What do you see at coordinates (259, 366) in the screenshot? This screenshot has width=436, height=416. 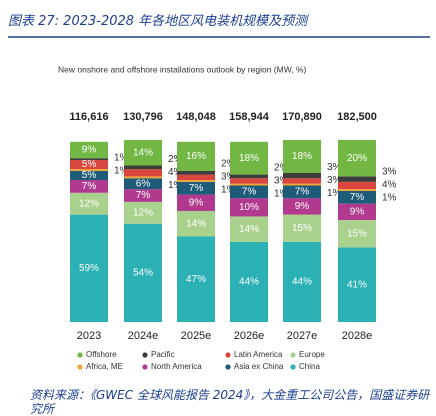 I see `legend-label: Asia ex China` at bounding box center [259, 366].